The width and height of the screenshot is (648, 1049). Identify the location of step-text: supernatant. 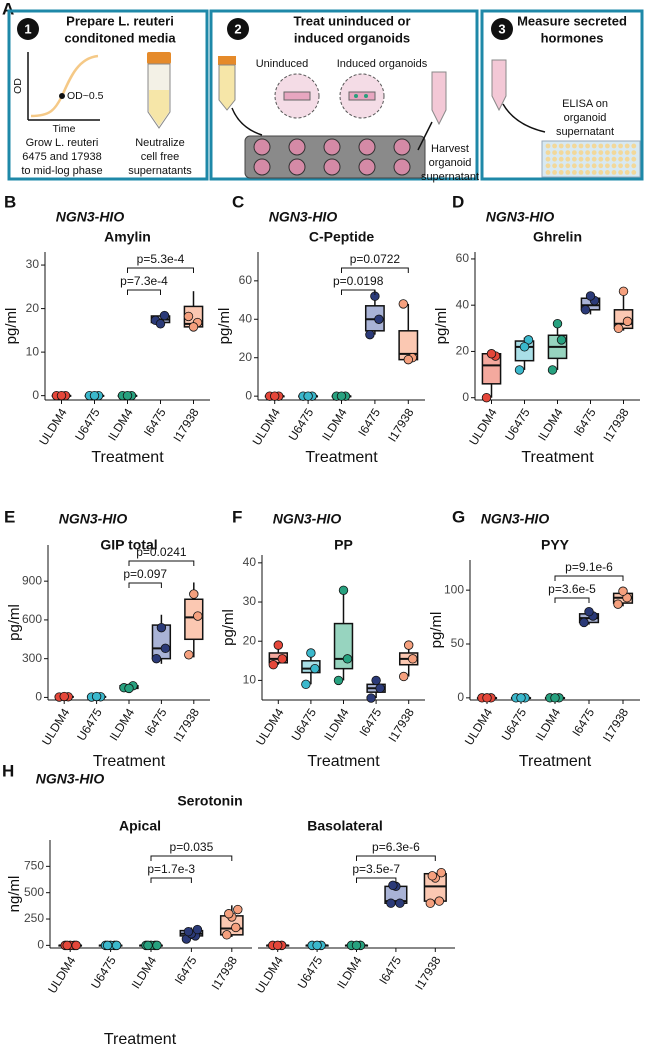
(585, 132).